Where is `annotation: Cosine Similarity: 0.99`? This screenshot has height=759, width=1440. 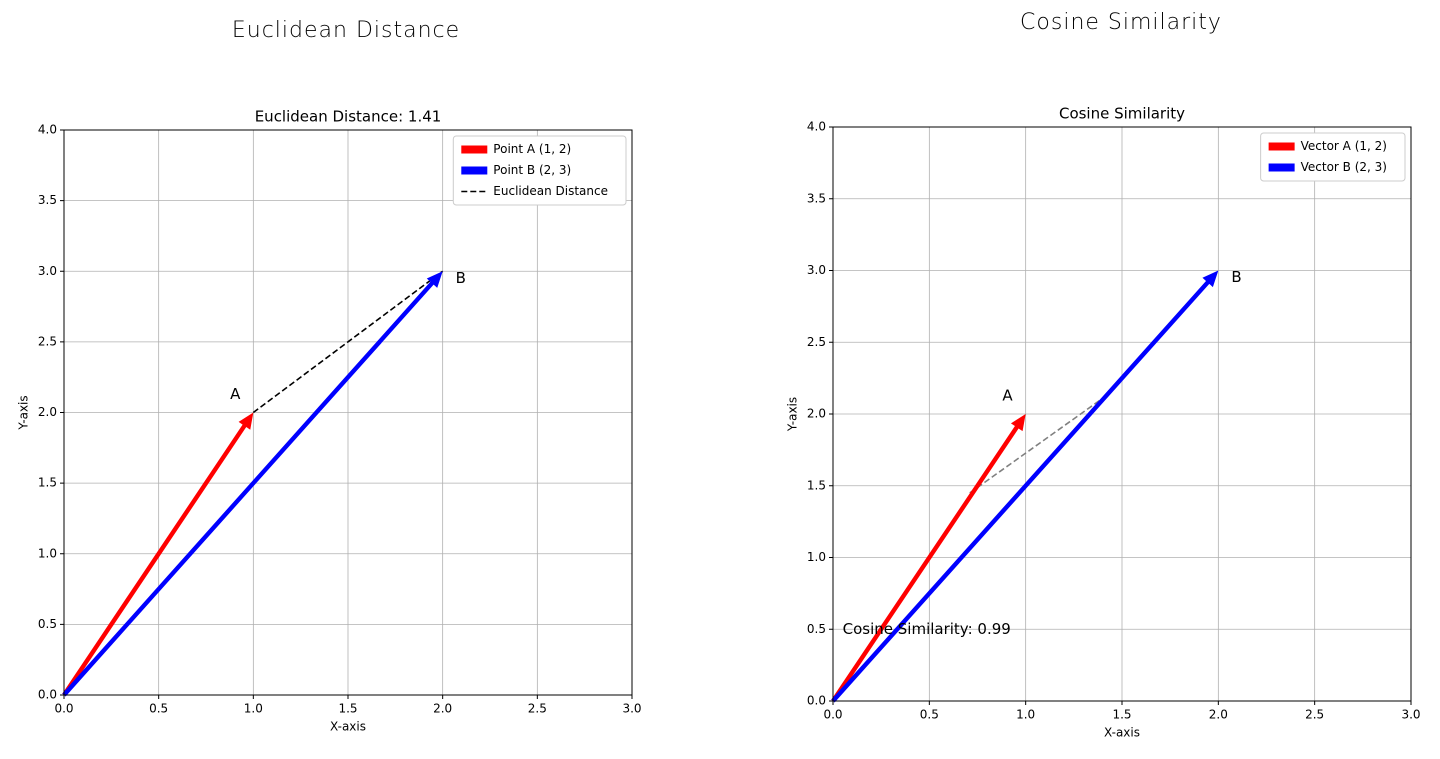
annotation: Cosine Similarity: 0.99 is located at coordinates (927, 629).